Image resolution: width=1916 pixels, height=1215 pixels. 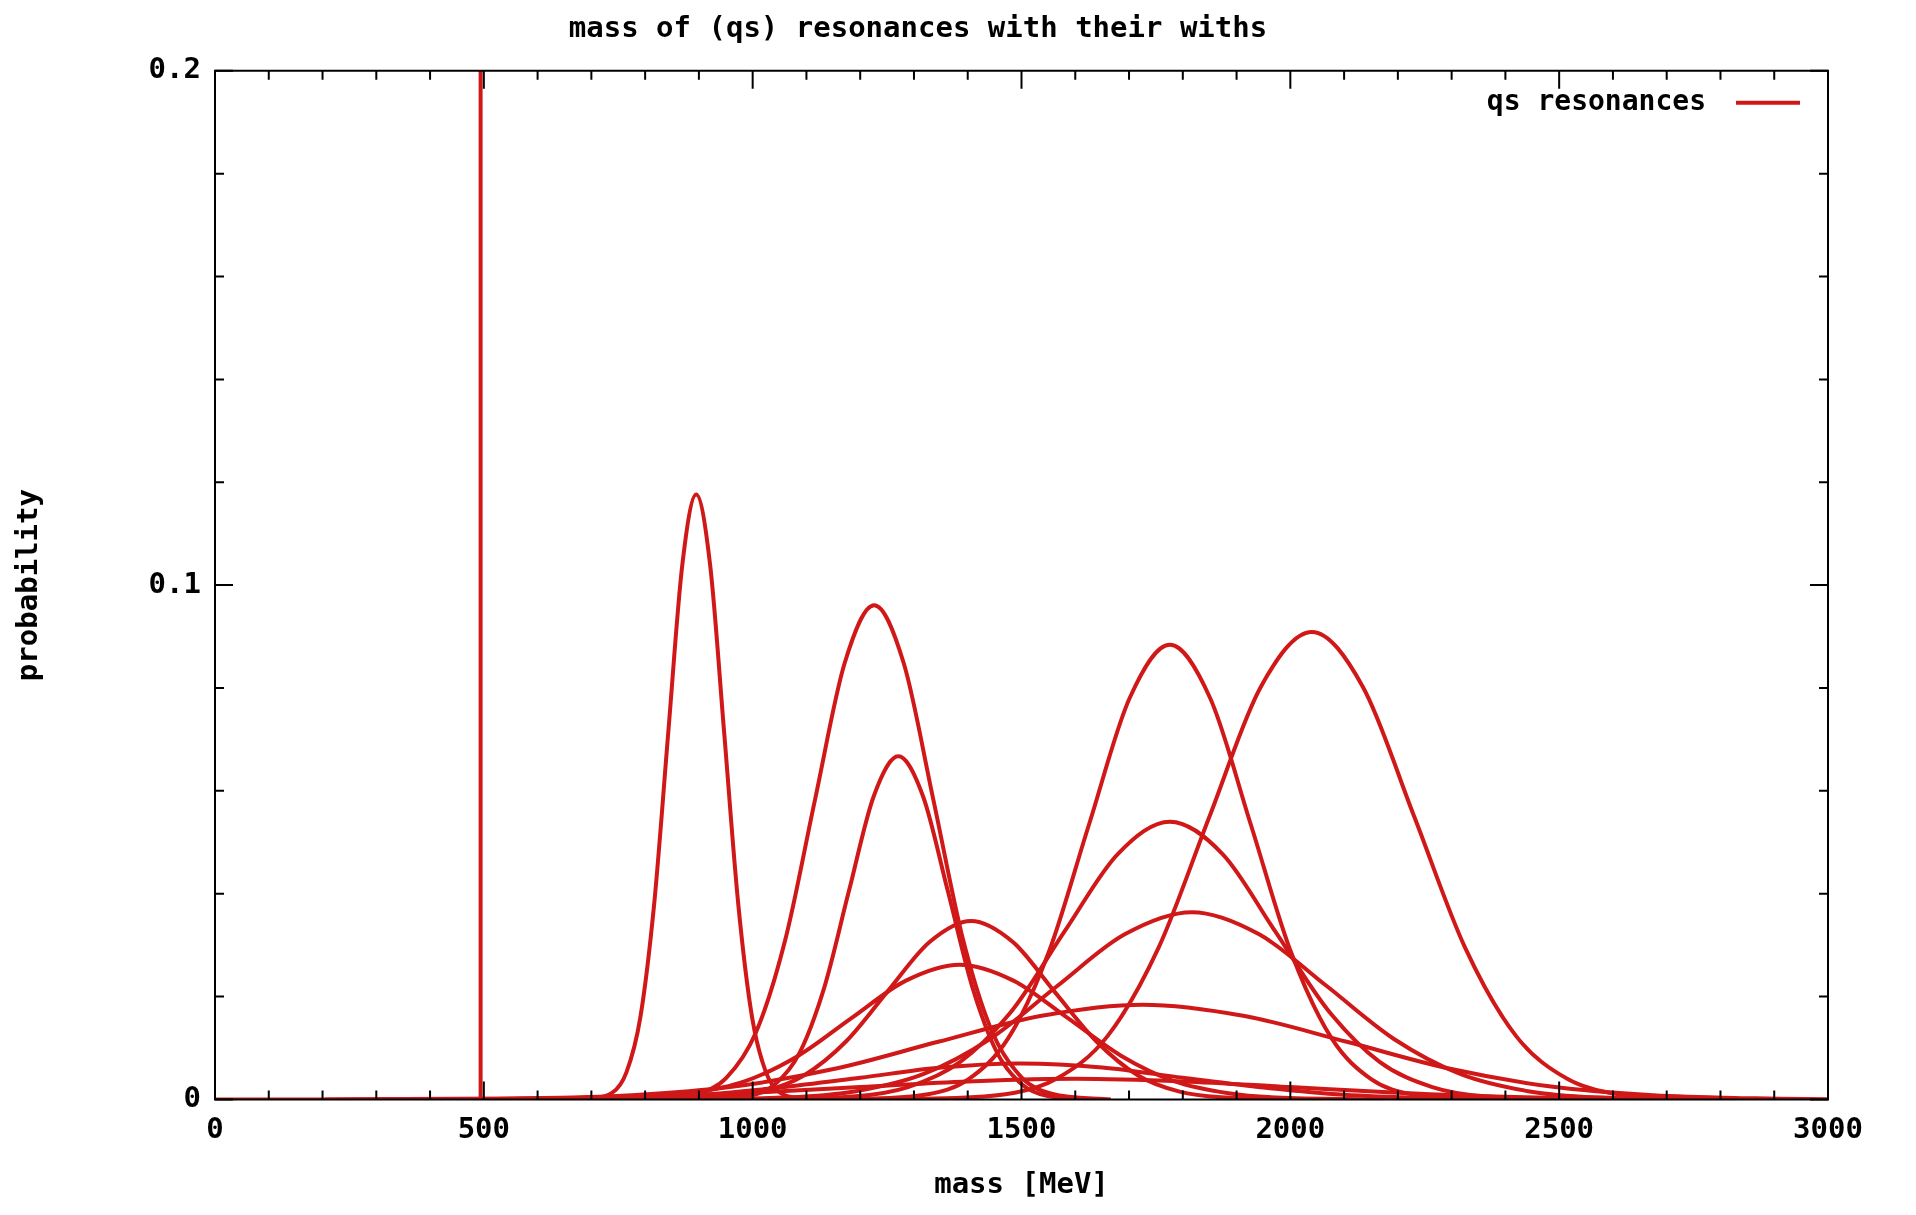 I want to click on y-tick-label: 0.2, so click(x=174, y=68).